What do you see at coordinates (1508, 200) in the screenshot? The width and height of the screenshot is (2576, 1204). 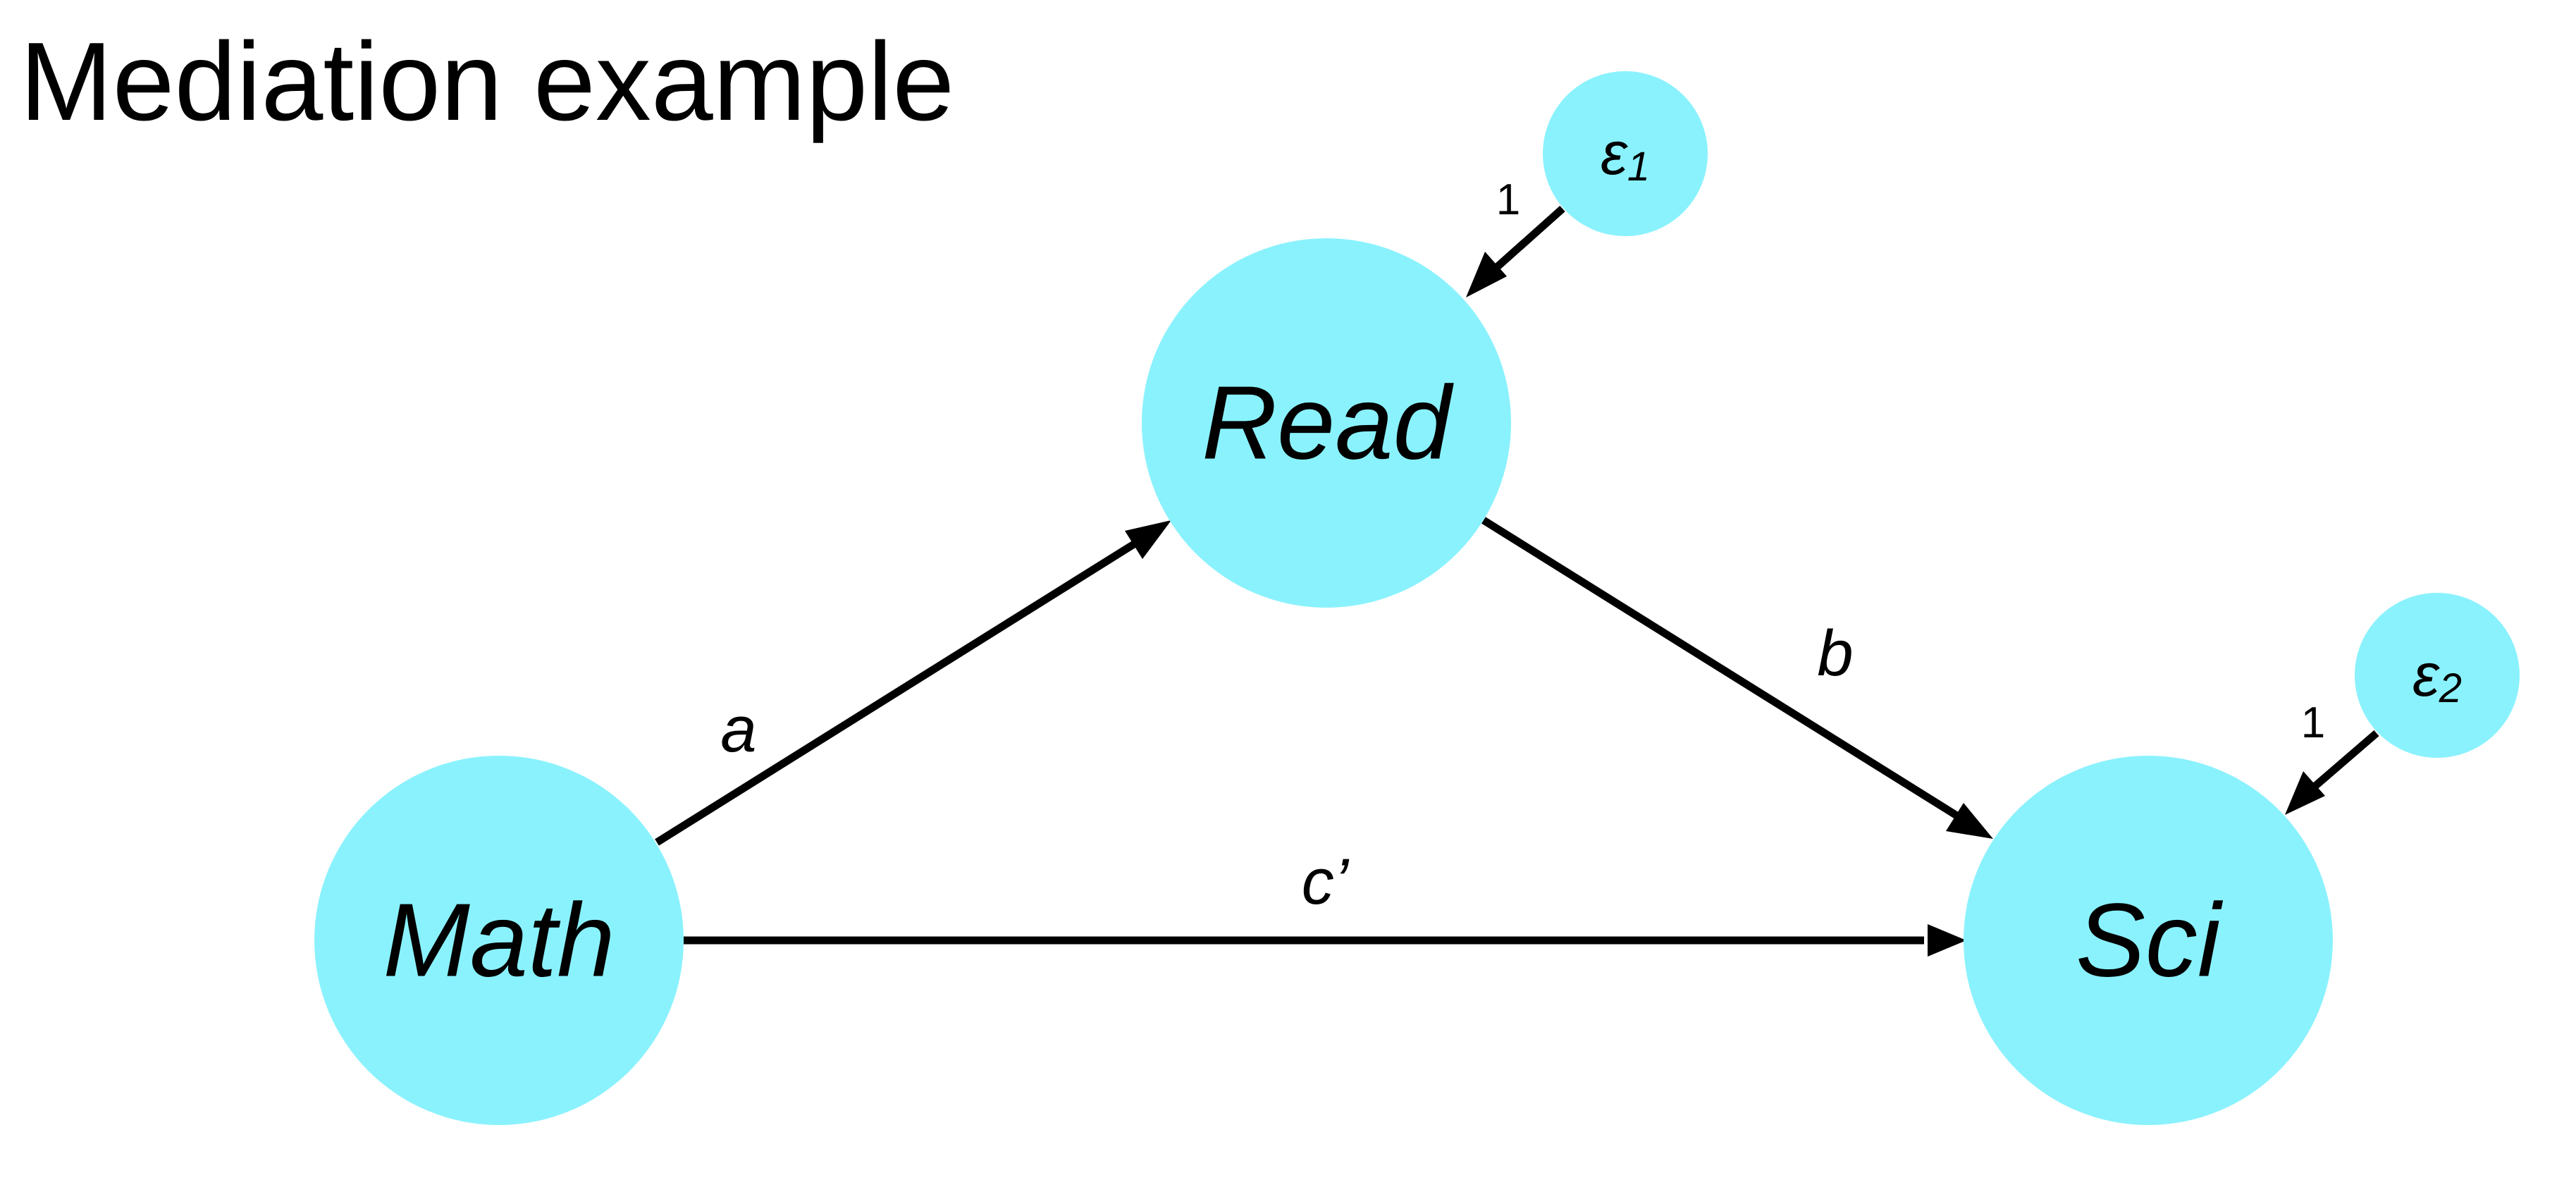 I see `edge-e1-read-label: 1` at bounding box center [1508, 200].